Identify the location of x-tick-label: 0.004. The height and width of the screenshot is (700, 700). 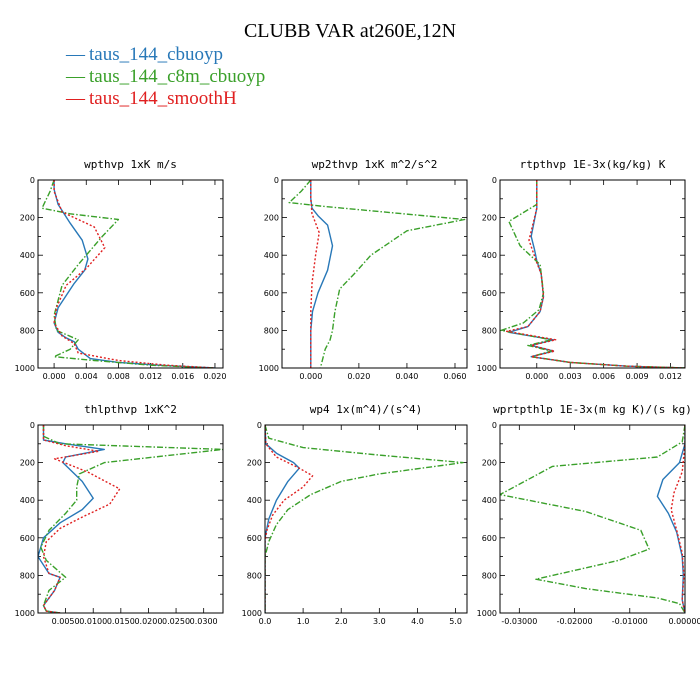
(86, 376).